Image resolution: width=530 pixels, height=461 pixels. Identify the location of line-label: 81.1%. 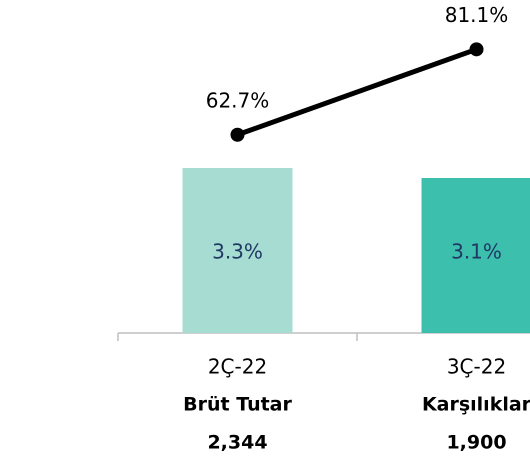
(477, 15).